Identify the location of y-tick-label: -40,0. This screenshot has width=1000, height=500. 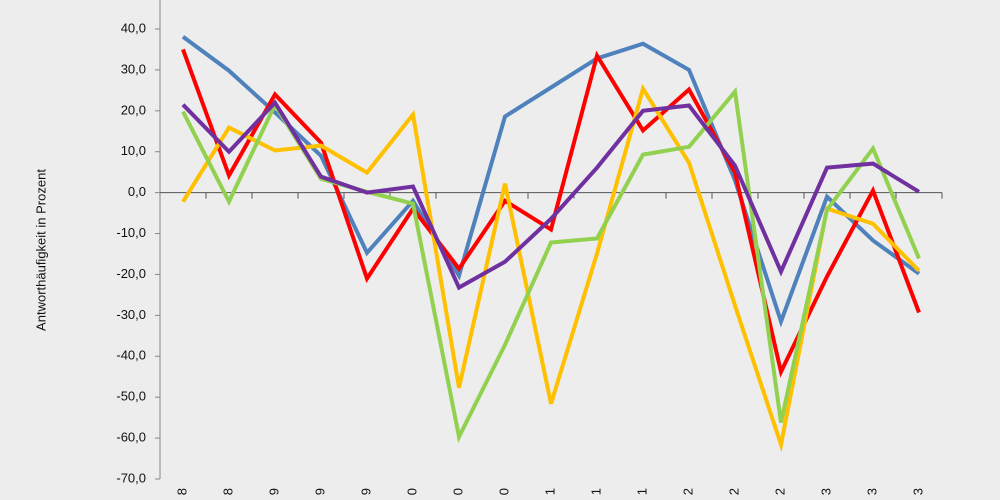
(131, 355).